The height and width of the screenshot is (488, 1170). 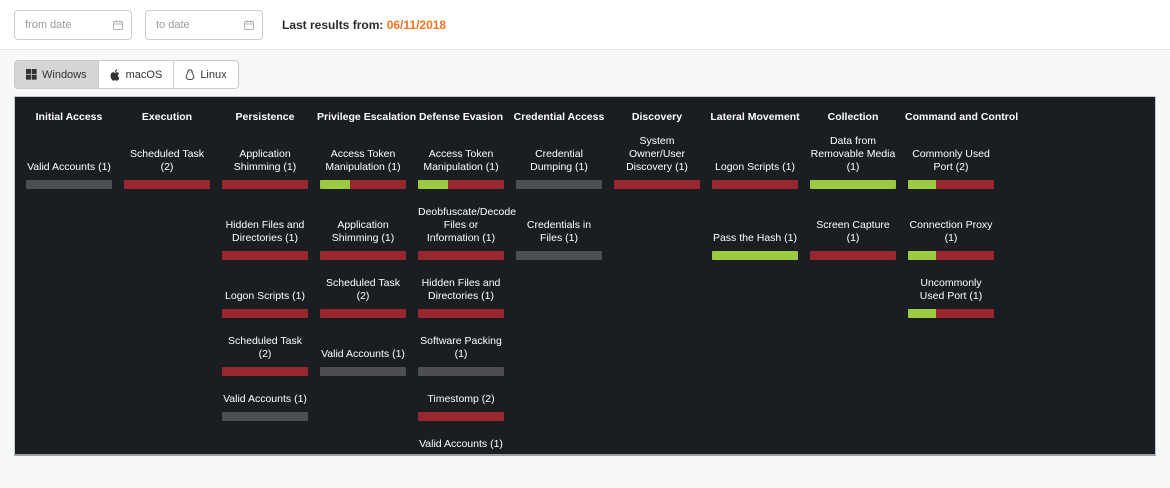 I want to click on column-header-lateral-movement: Lateral Movement, so click(x=755, y=117).